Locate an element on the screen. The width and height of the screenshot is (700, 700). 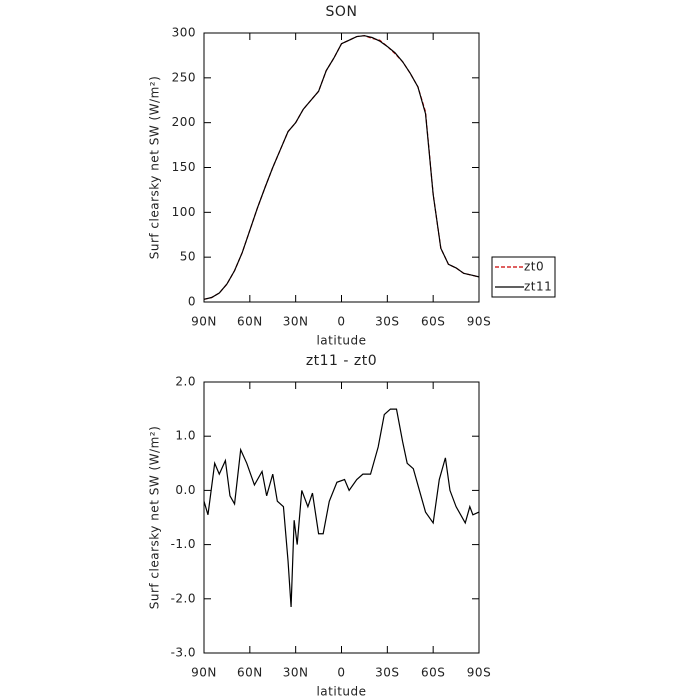
y-tick-label: -3.0 is located at coordinates (183, 653).